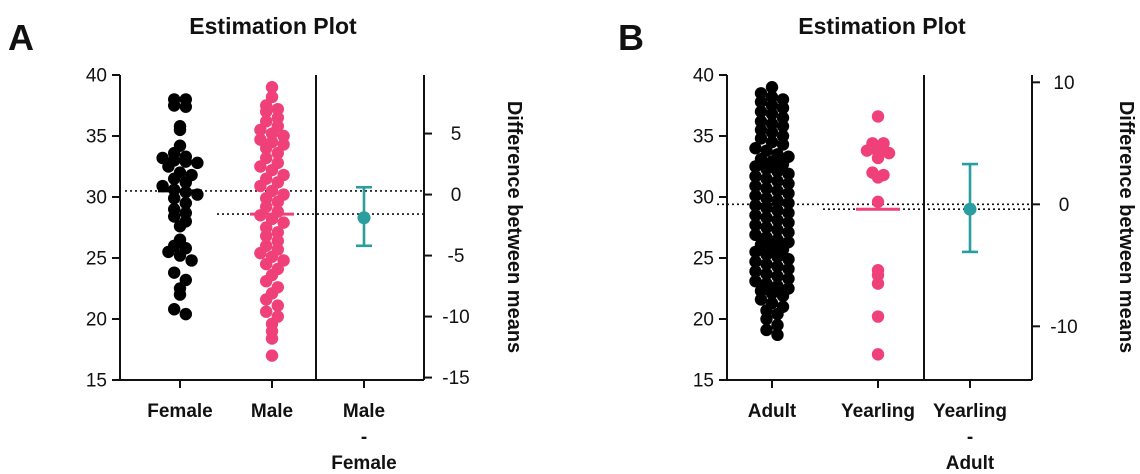  Describe the element at coordinates (514, 227) in the screenshot. I see `panel-a-right-axis-label: Difference between means` at that location.